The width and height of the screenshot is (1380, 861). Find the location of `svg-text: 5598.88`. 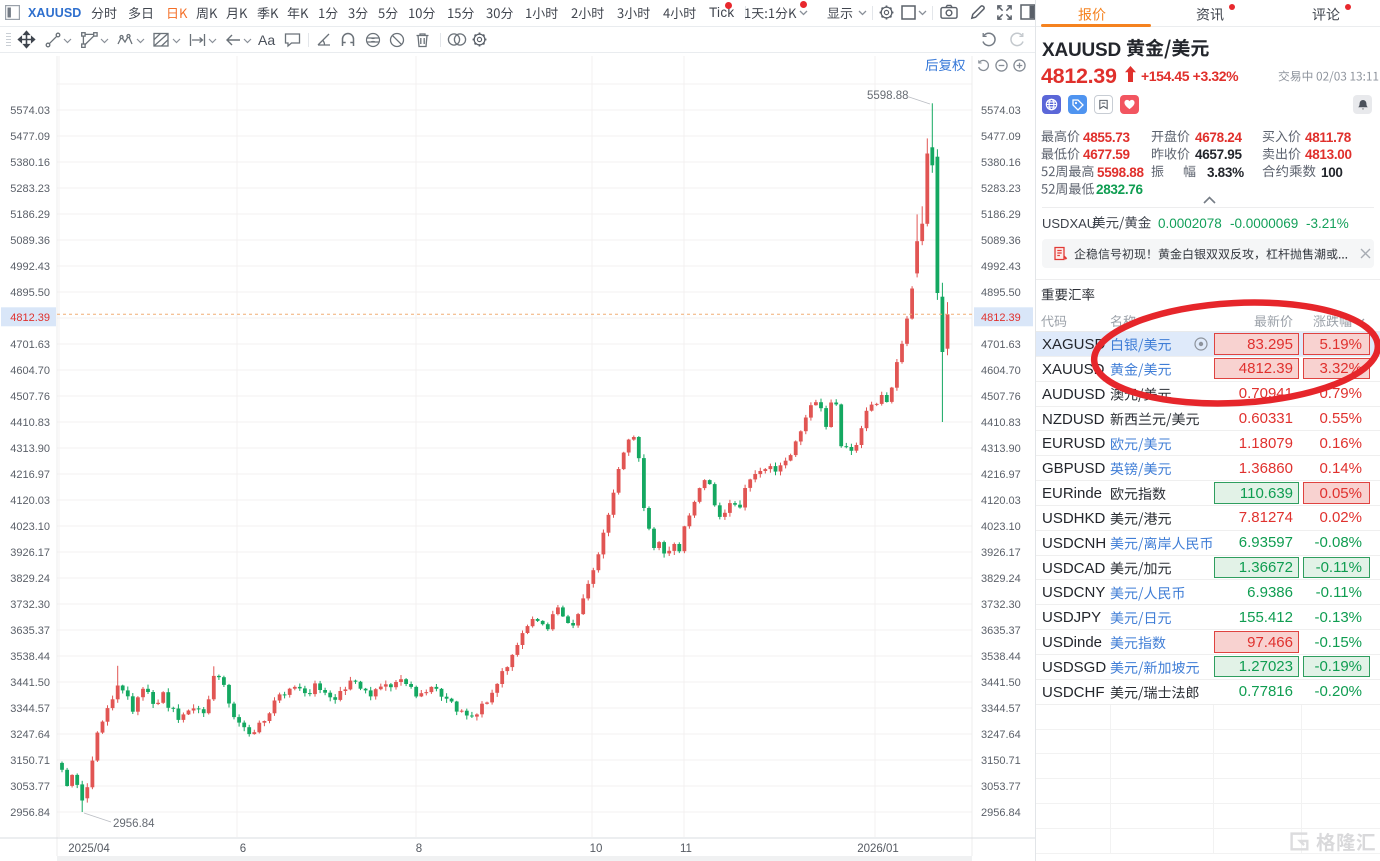

svg-text: 5598.88 is located at coordinates (888, 96).